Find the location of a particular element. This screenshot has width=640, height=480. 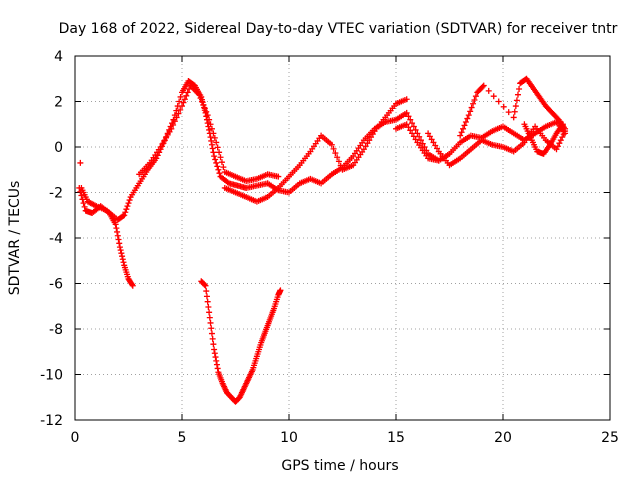

y-tick-label: -8 is located at coordinates (56, 330).